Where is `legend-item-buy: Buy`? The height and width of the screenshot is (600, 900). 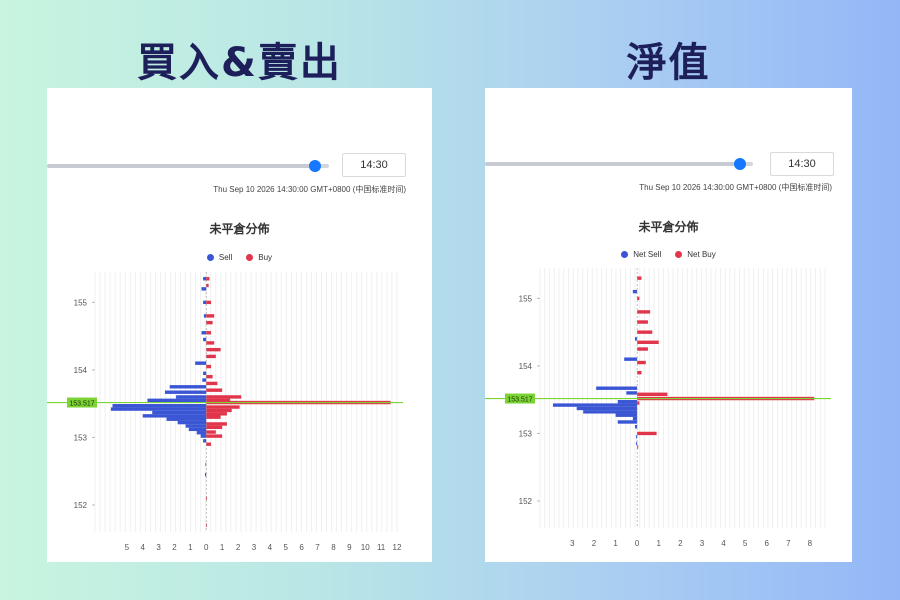
legend-item-buy: Buy is located at coordinates (259, 257).